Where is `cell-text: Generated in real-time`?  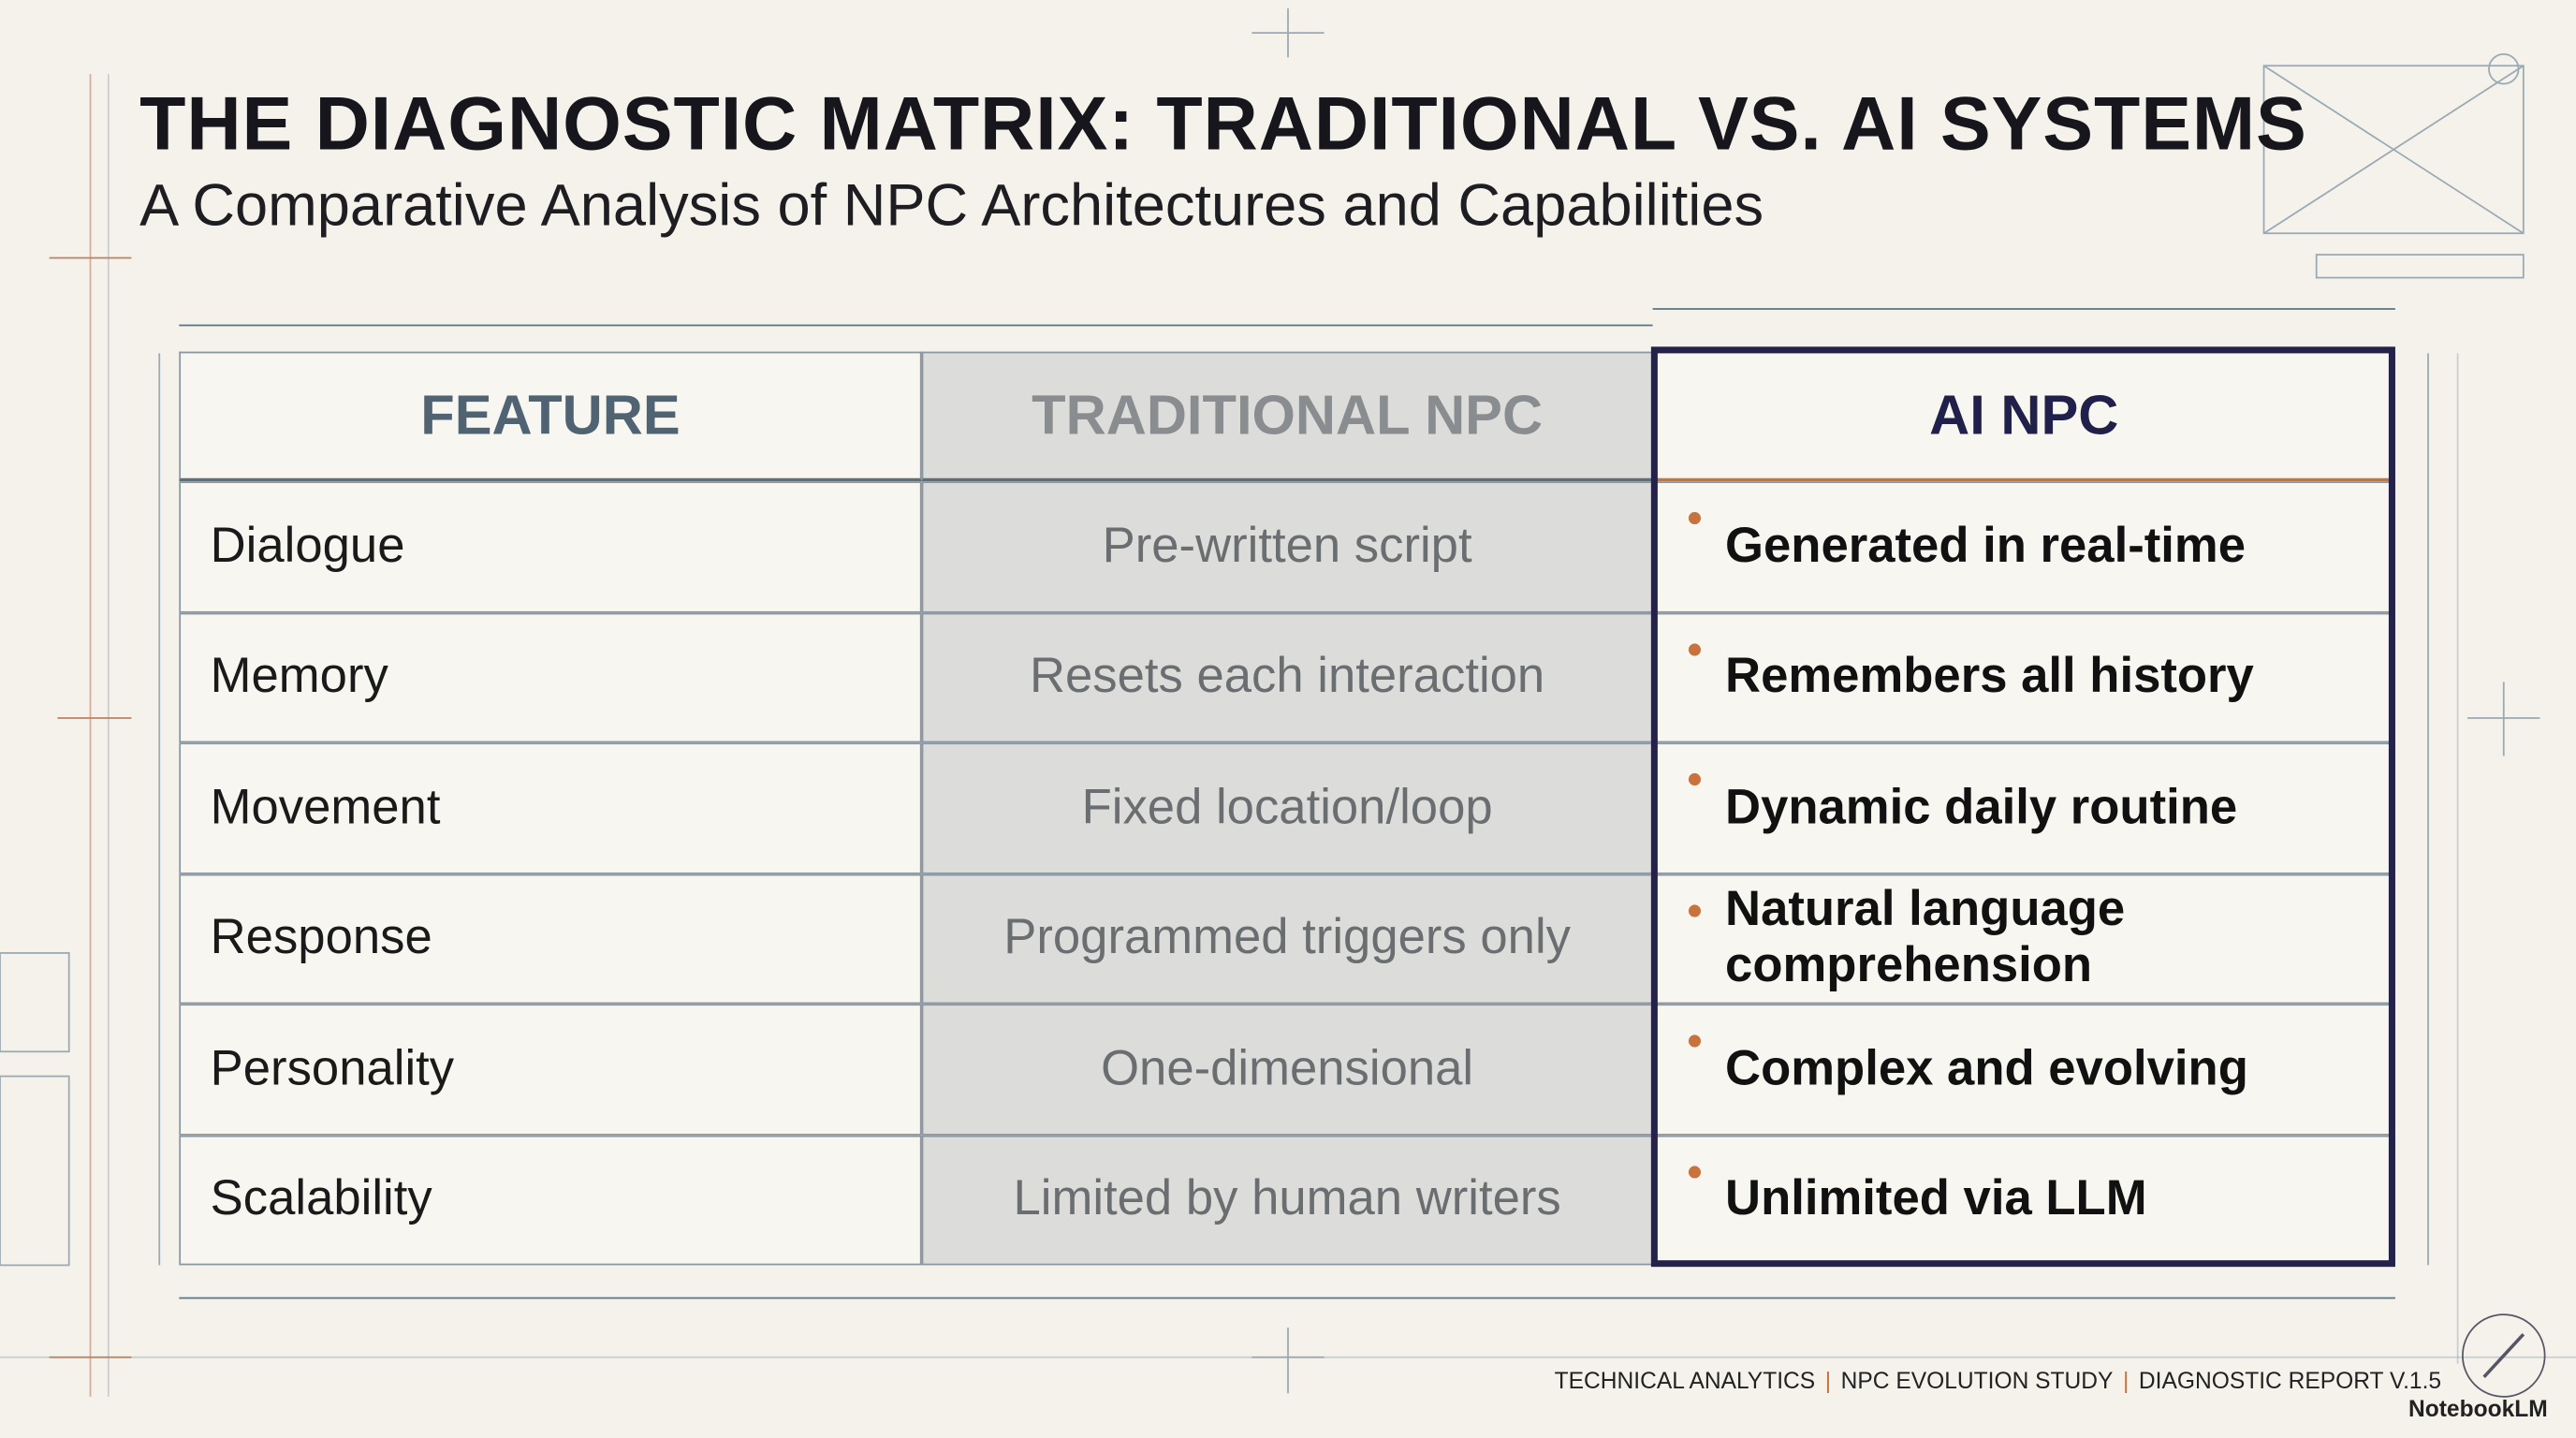 cell-text: Generated in real-time is located at coordinates (1986, 546).